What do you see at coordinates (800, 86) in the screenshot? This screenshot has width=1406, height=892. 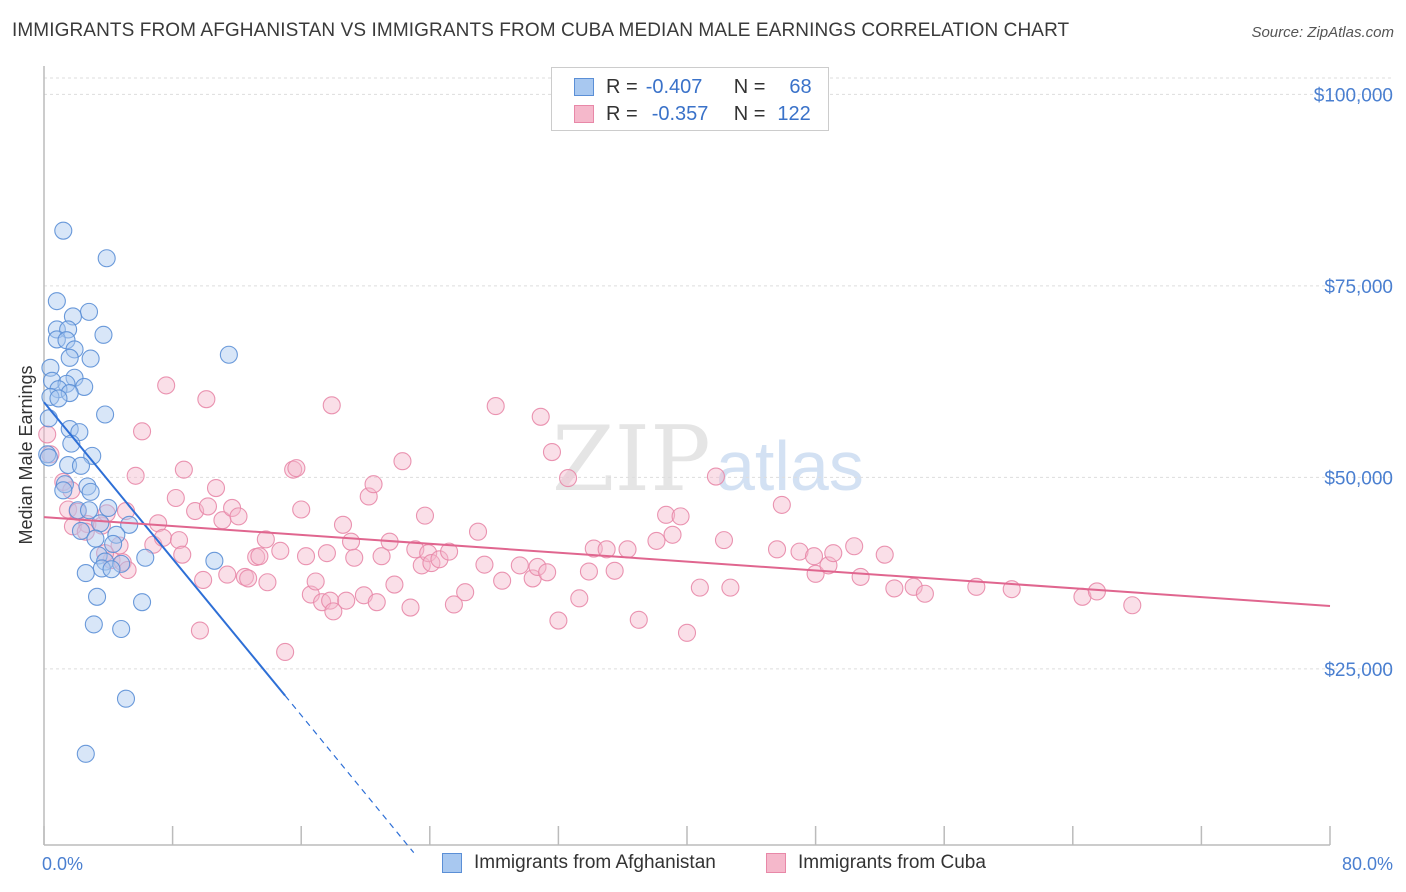 I see `legend-n-value: 68` at bounding box center [800, 86].